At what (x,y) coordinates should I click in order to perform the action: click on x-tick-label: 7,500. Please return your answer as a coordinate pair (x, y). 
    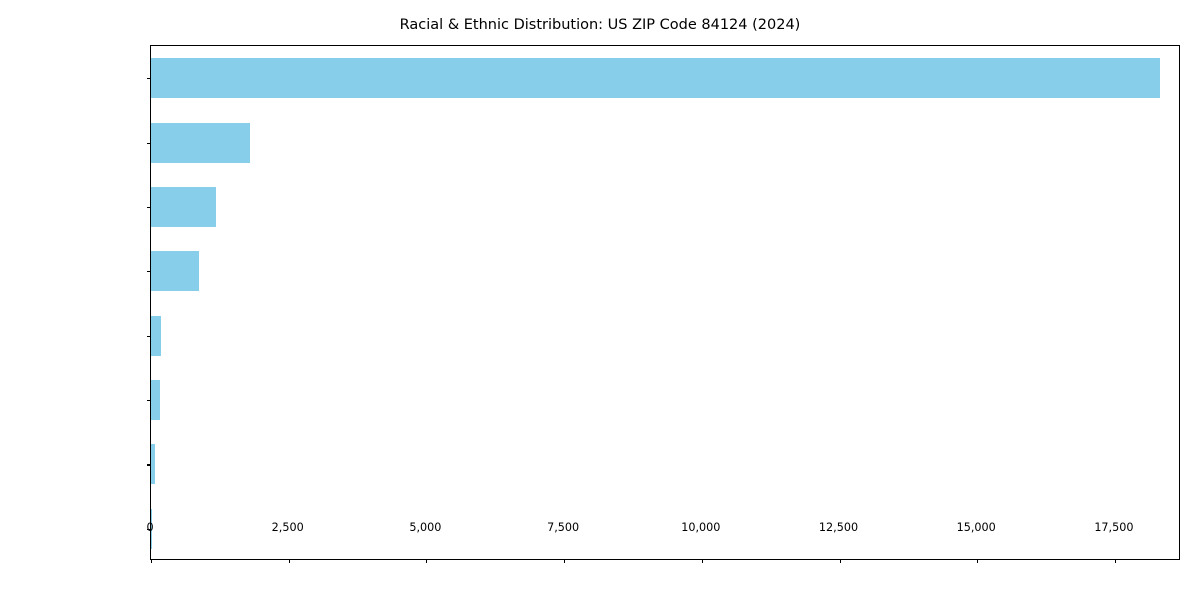
    Looking at the image, I should click on (563, 527).